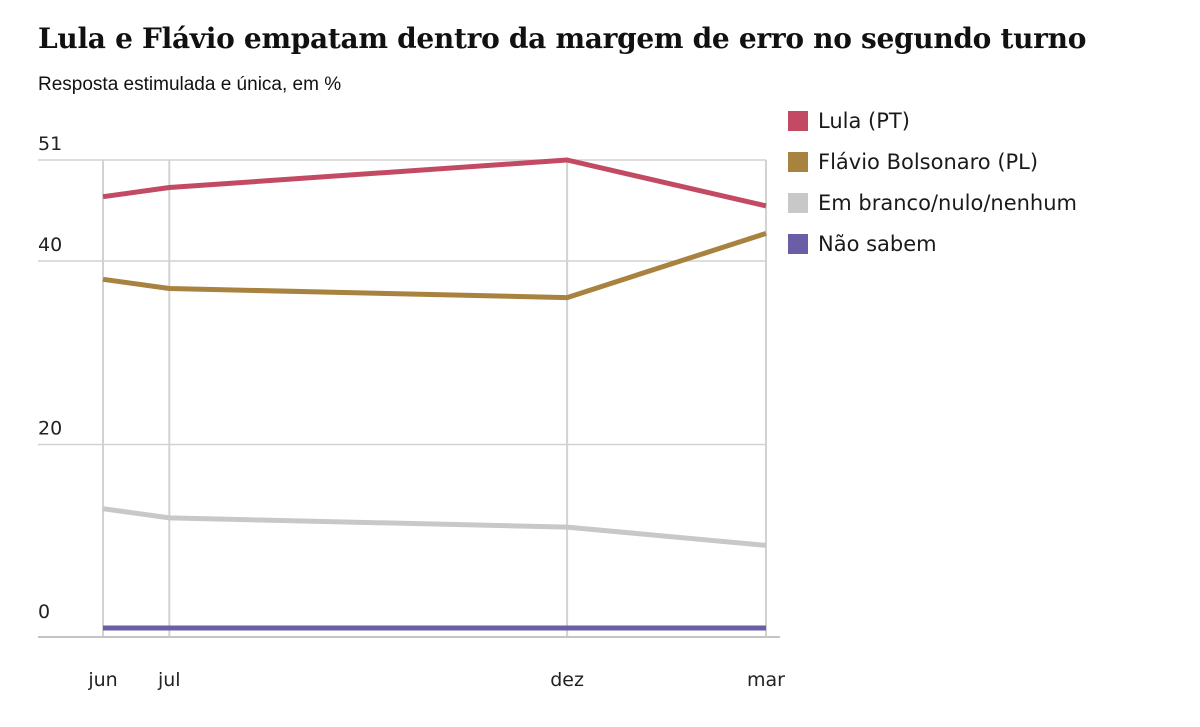  I want to click on legend-swatch-branco-nulo, so click(798, 202).